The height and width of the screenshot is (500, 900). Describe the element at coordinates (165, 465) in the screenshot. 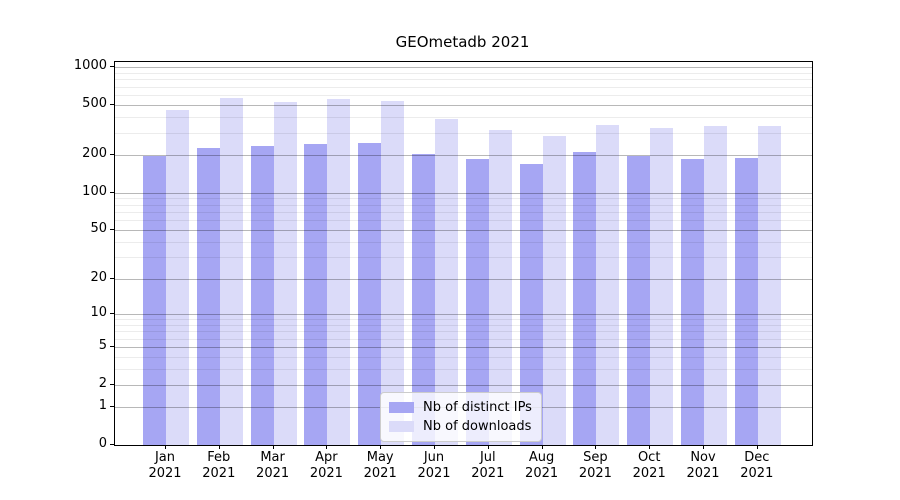

I see `x-tick-label: Jan 2021` at that location.